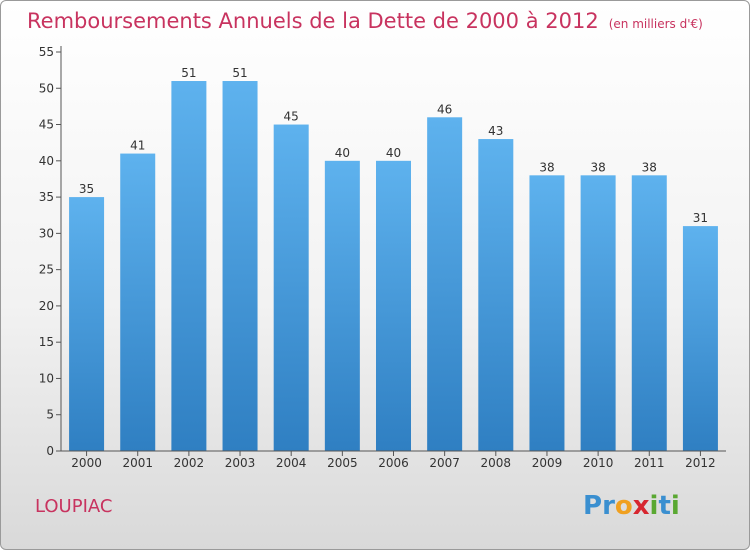 This screenshot has height=550, width=750. Describe the element at coordinates (46, 52) in the screenshot. I see `y-tick-label: 55` at that location.